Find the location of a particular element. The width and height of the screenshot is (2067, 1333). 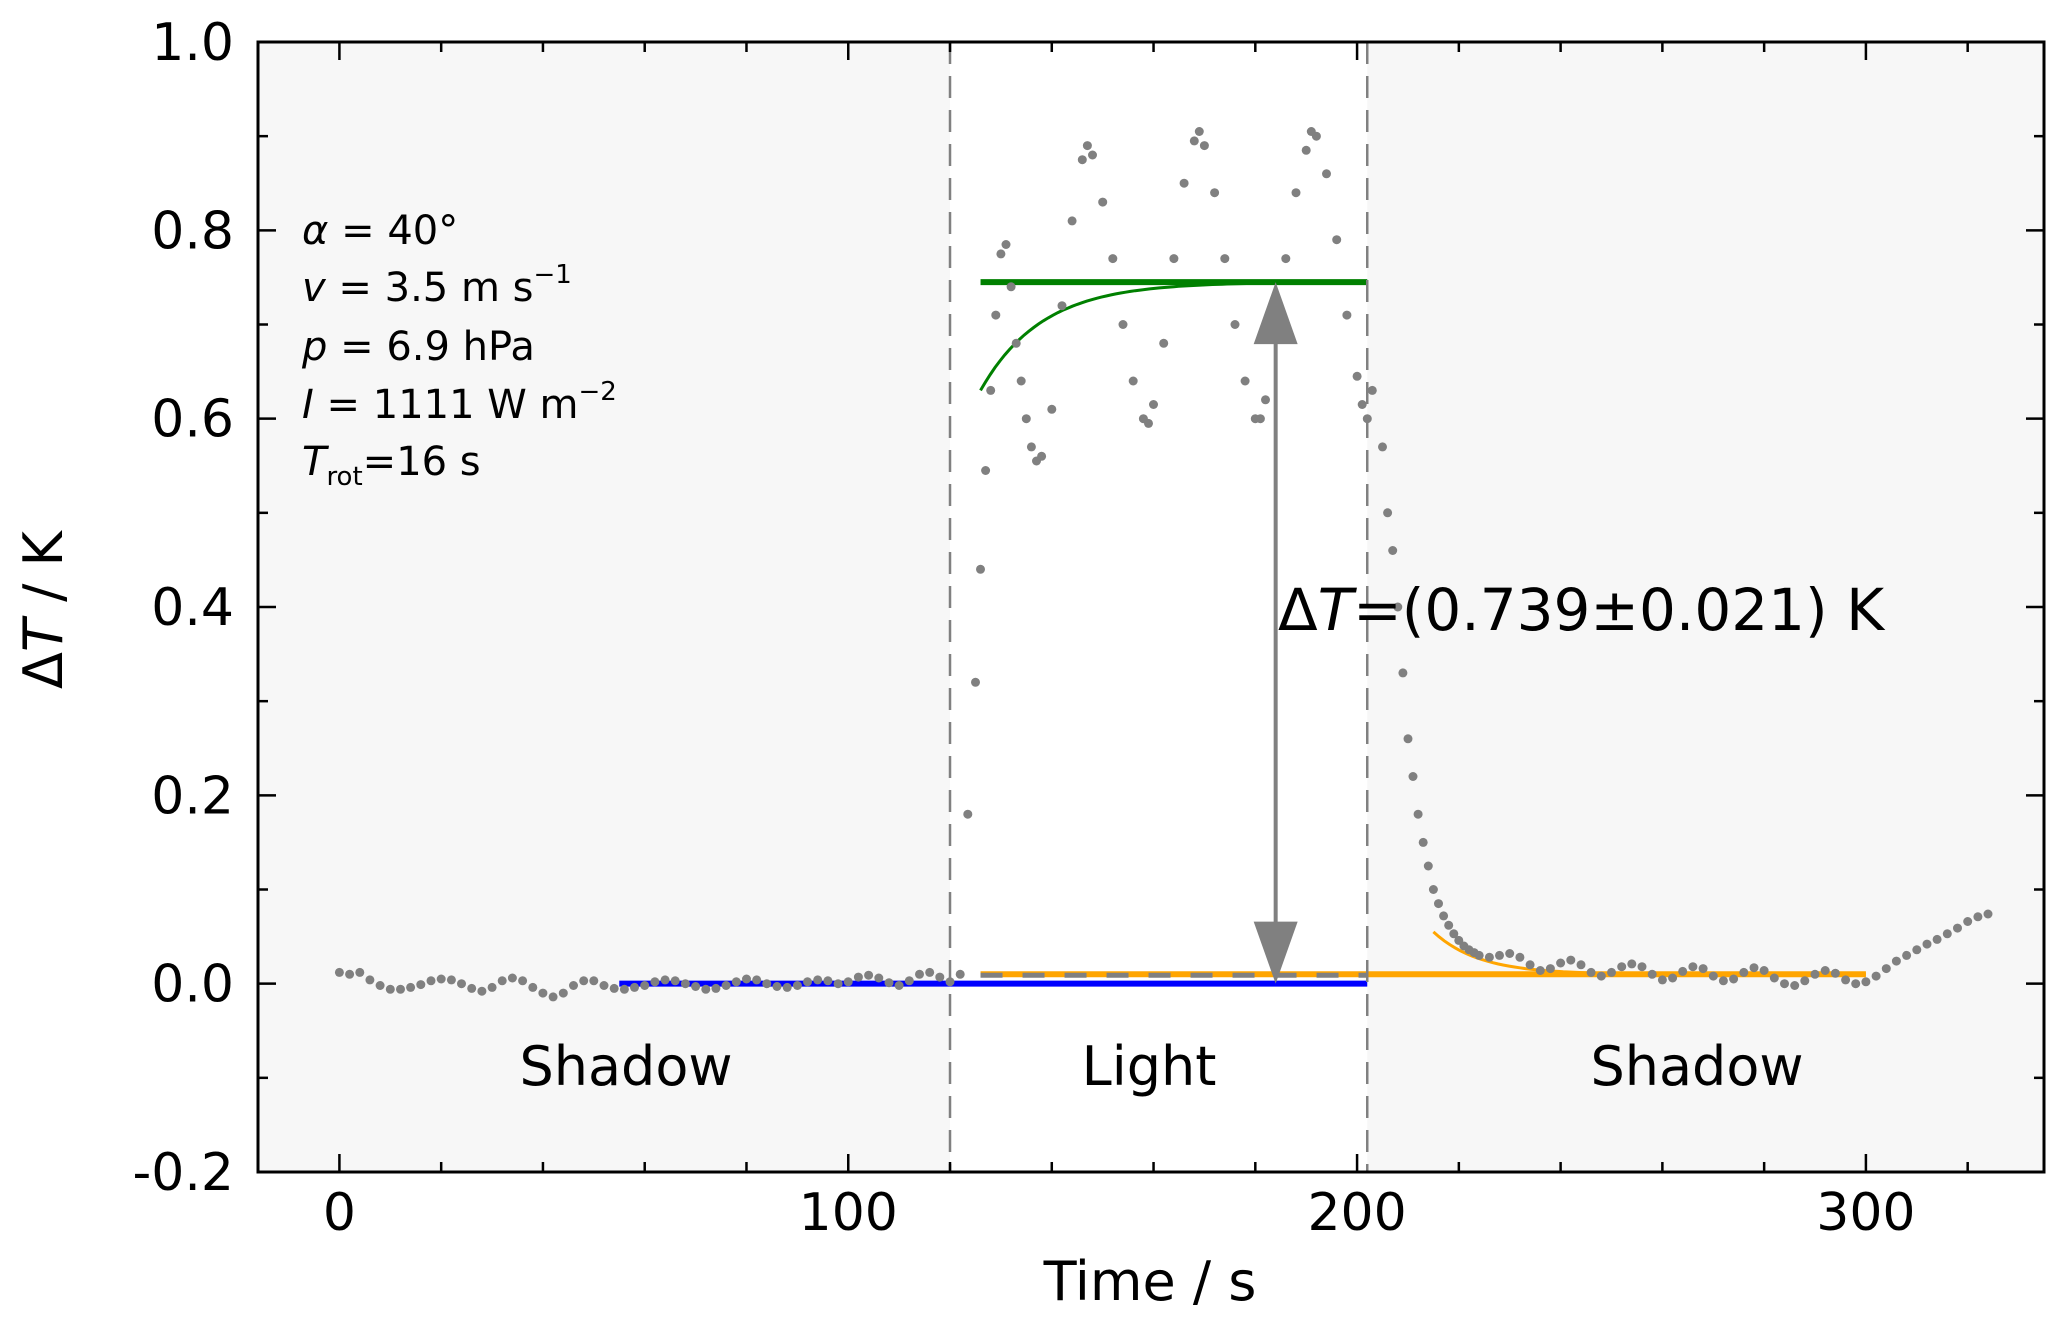

param-irradiance-sym: I is located at coordinates (308, 405).